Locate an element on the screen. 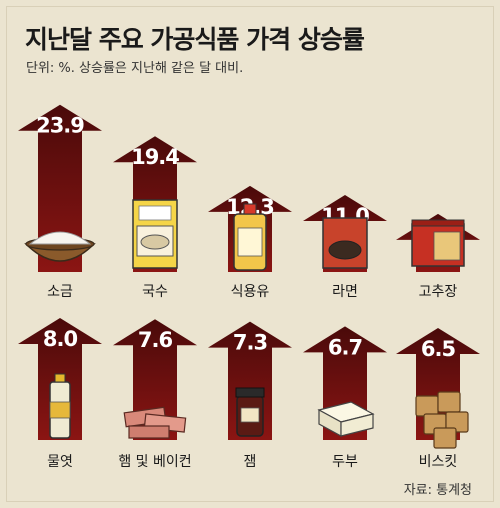 This screenshot has height=508, width=500. value-label: 6.5 is located at coordinates (438, 349).